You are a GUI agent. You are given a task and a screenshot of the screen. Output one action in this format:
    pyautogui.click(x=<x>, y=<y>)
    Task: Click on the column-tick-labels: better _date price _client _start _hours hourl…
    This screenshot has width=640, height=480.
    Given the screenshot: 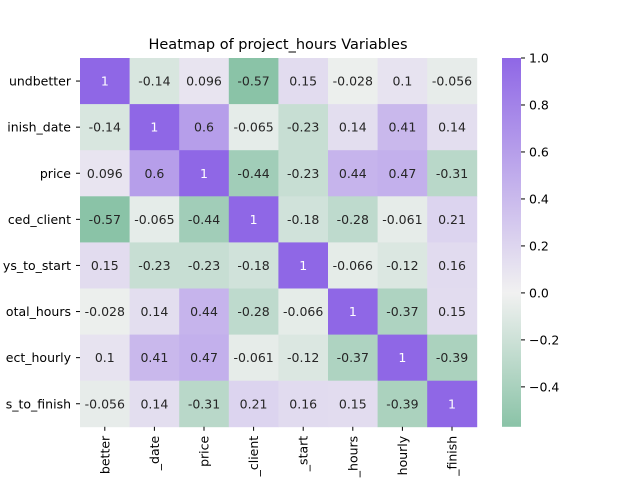 What is the action you would take?
    pyautogui.click(x=278, y=452)
    